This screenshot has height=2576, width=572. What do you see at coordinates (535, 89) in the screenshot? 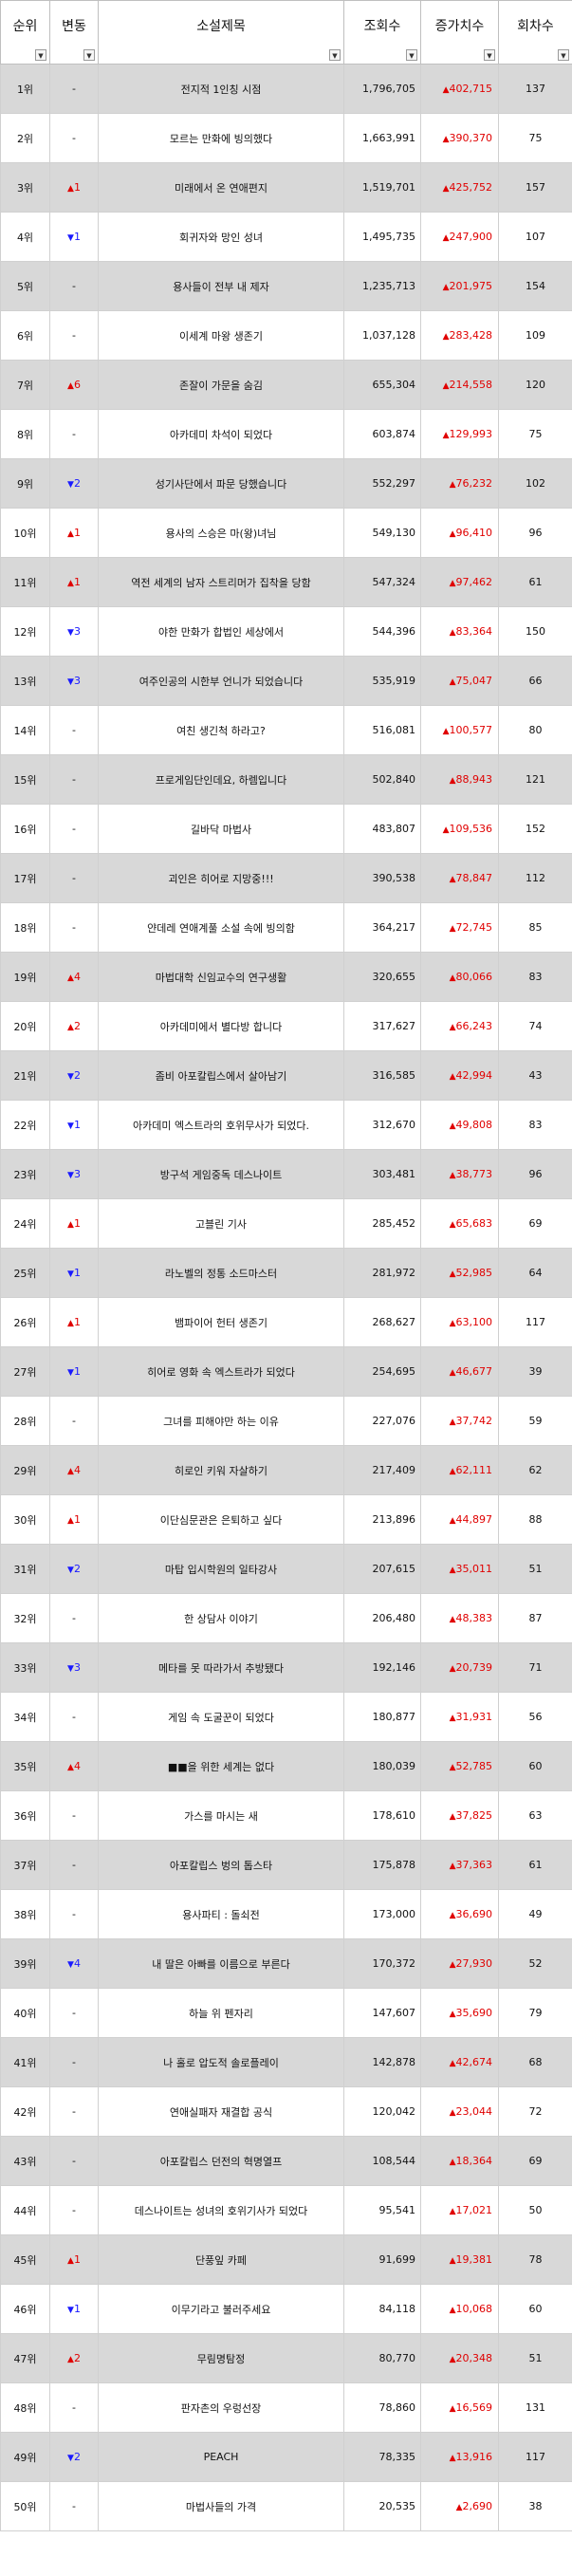
I see `episodes-cell: 137` at bounding box center [535, 89].